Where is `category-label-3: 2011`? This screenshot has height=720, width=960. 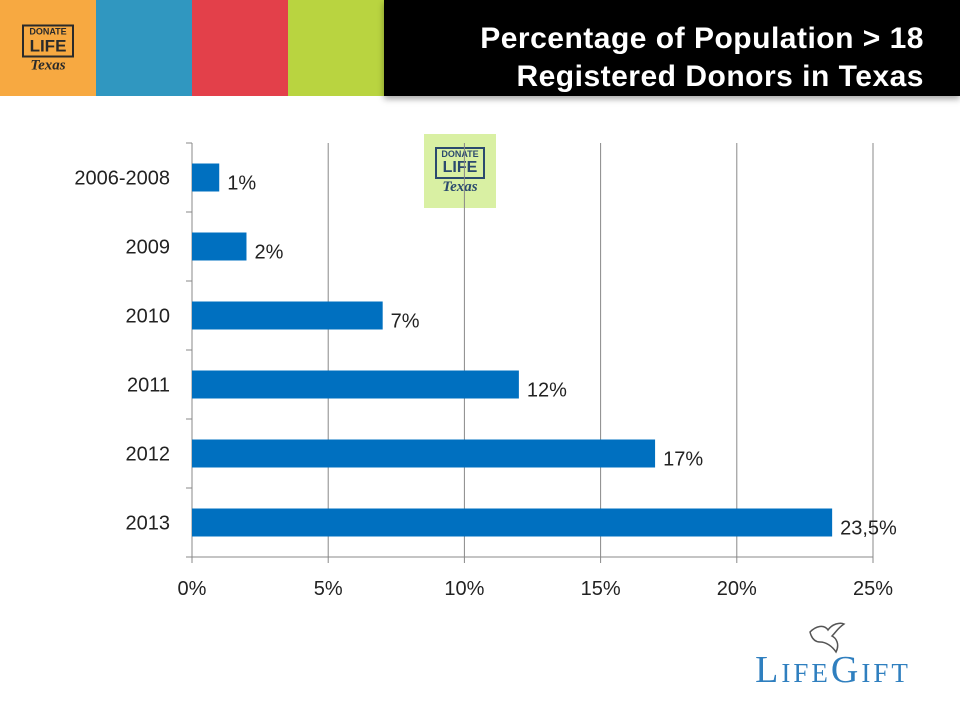
category-label-3: 2011 is located at coordinates (148, 386).